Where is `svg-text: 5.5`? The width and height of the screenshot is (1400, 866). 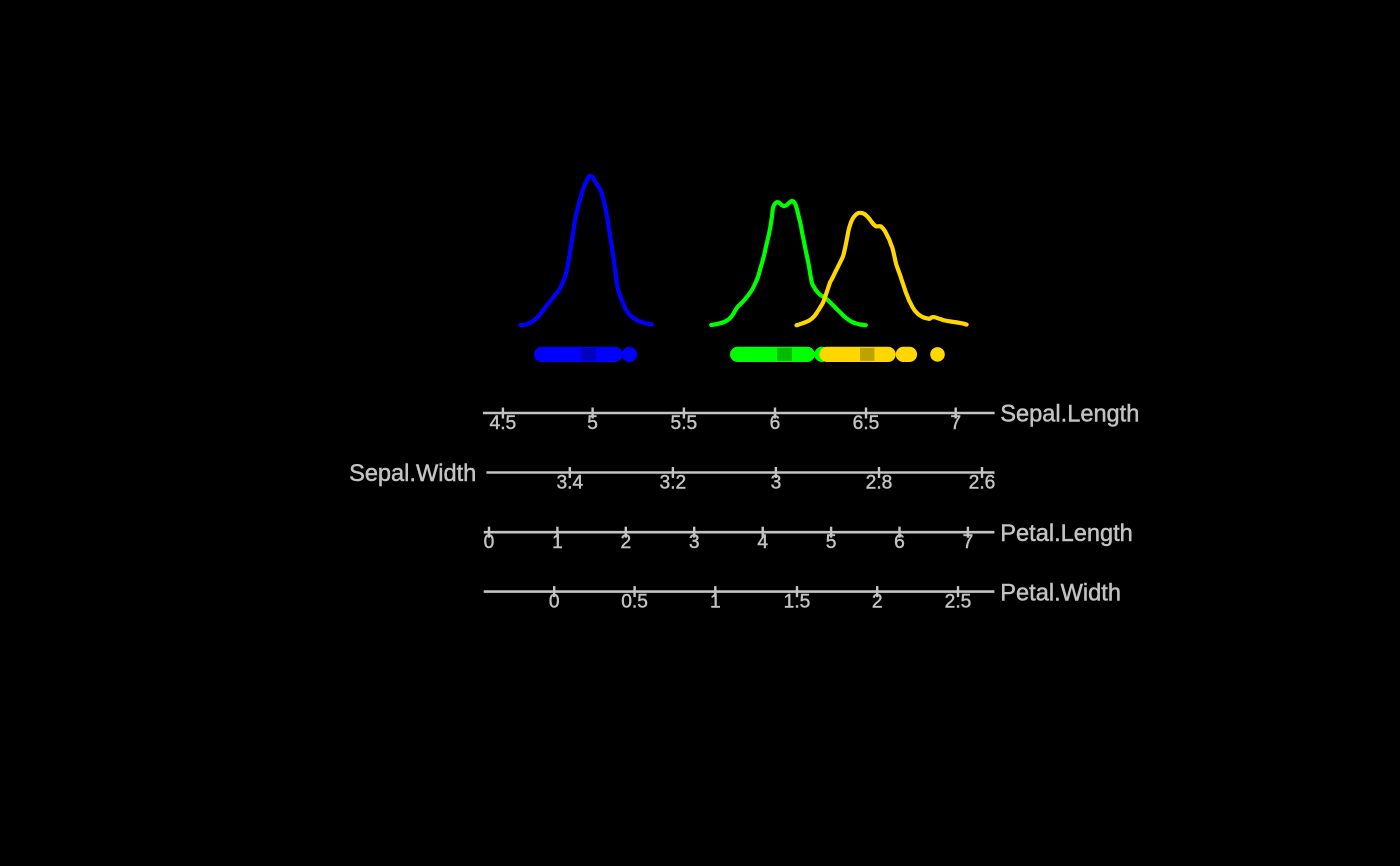
svg-text: 5.5 is located at coordinates (684, 423).